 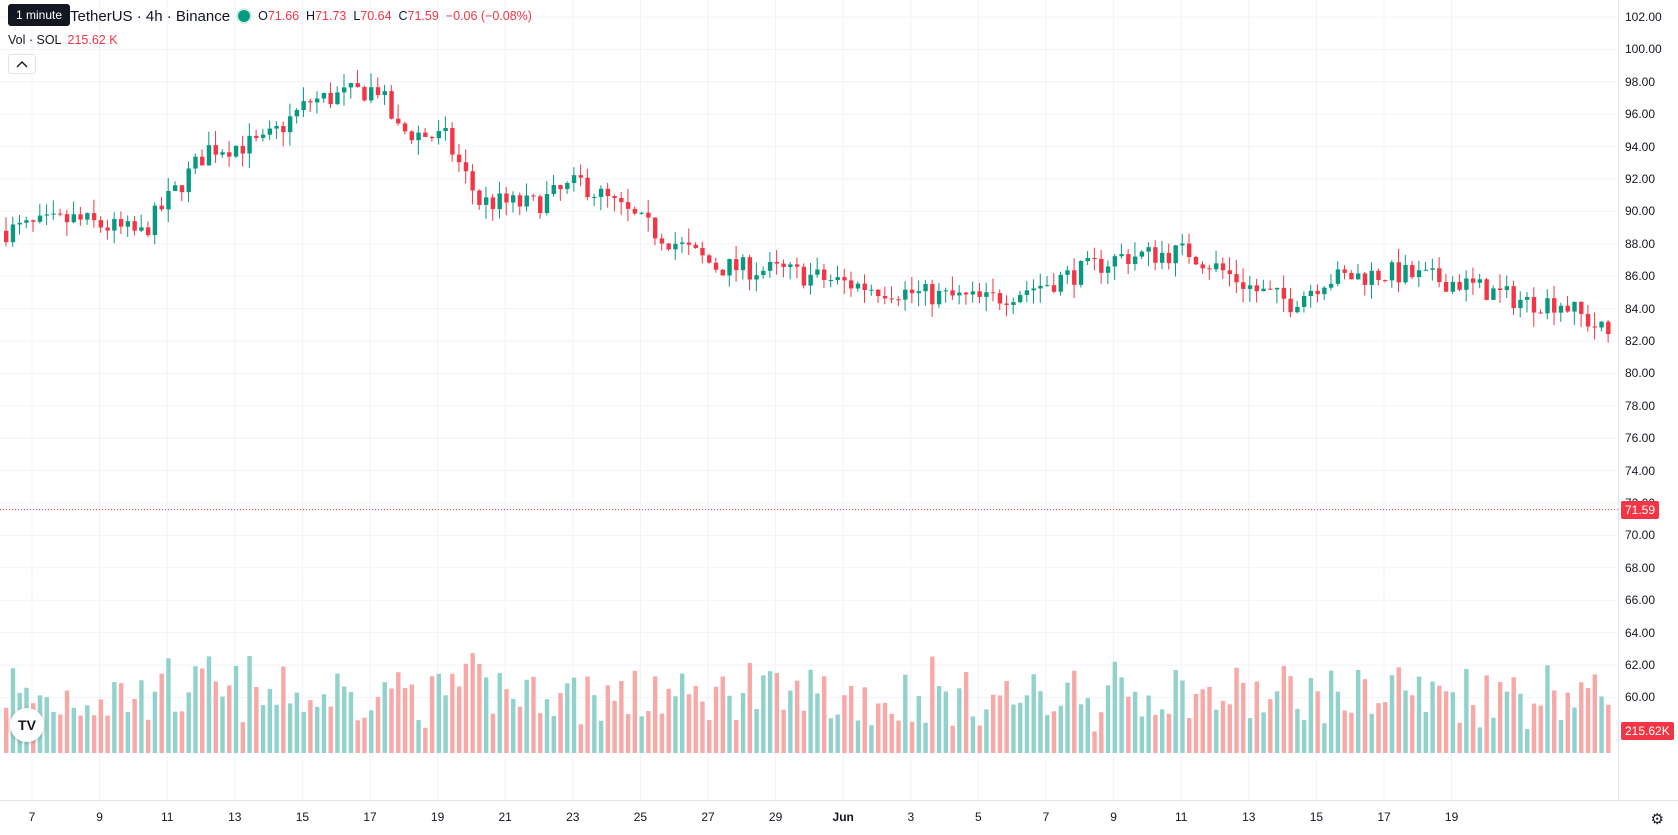 What do you see at coordinates (302, 817) in the screenshot?
I see `time-tick-label: 15` at bounding box center [302, 817].